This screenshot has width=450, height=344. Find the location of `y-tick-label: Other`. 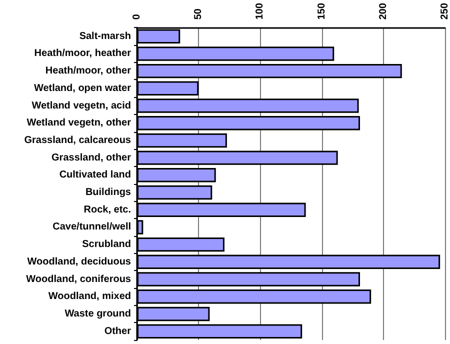

y-tick-label: Other is located at coordinates (118, 331).